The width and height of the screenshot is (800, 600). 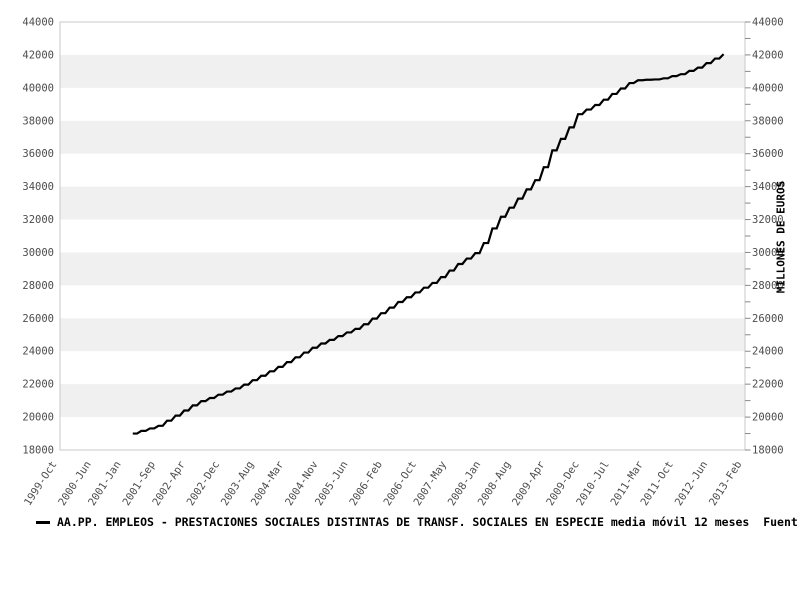 What do you see at coordinates (768, 55) in the screenshot?
I see `y-tick-label-right: 42000` at bounding box center [768, 55].